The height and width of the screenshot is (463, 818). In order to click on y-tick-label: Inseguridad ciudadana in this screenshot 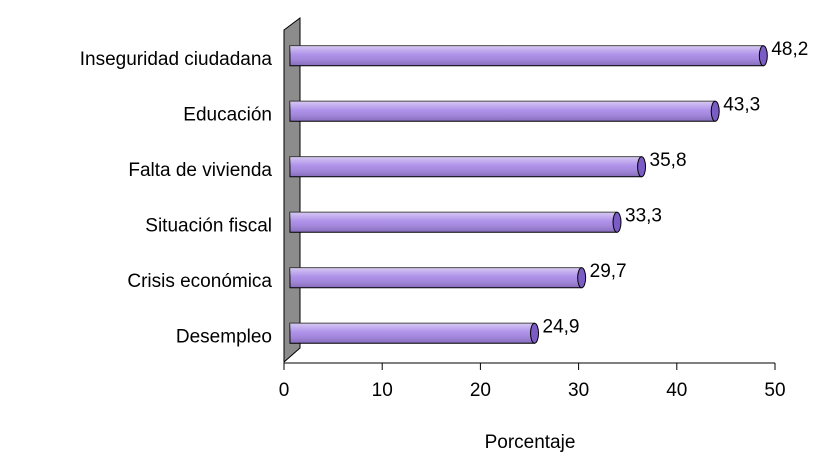, I will do `click(176, 59)`.